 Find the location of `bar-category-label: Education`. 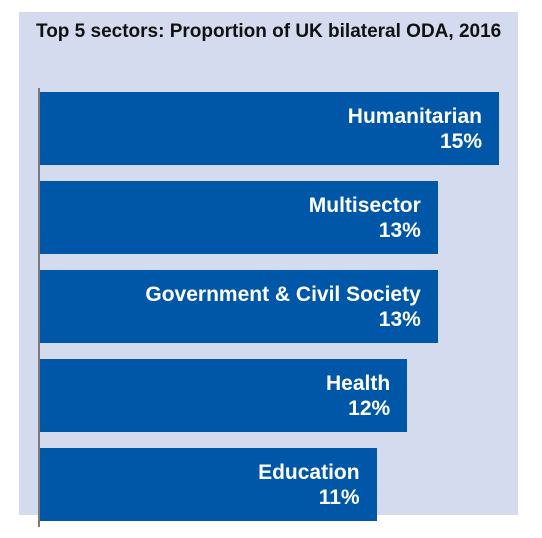

bar-category-label: Education is located at coordinates (309, 472).